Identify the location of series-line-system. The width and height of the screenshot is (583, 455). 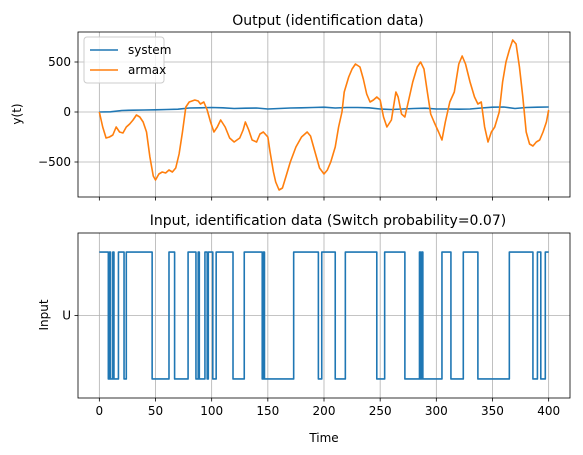
(324, 109).